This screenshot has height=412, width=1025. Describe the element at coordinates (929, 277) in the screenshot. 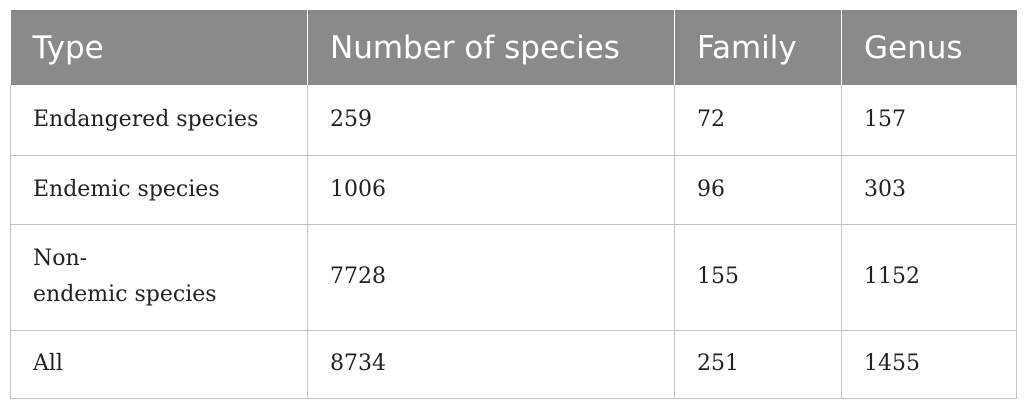

I see `cell-genus: 1152` at that location.